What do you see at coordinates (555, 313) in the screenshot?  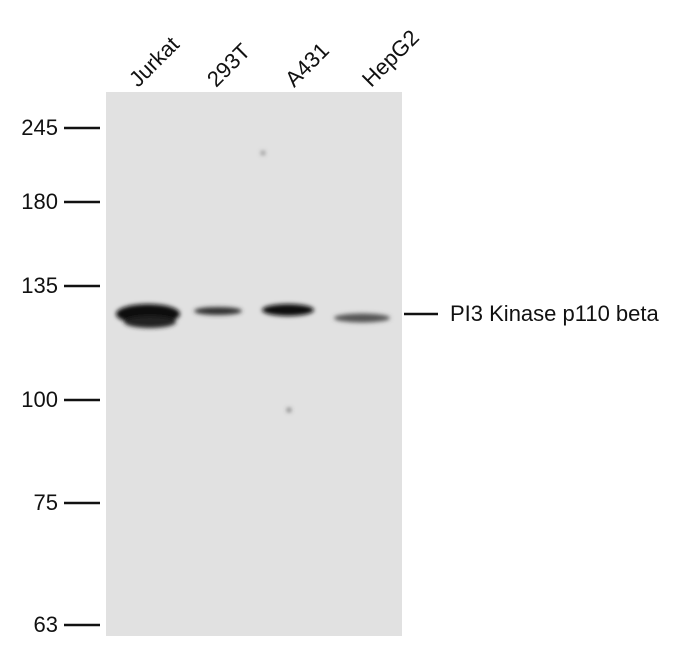 I see `band-label: PI3 Kinase p110 beta` at bounding box center [555, 313].